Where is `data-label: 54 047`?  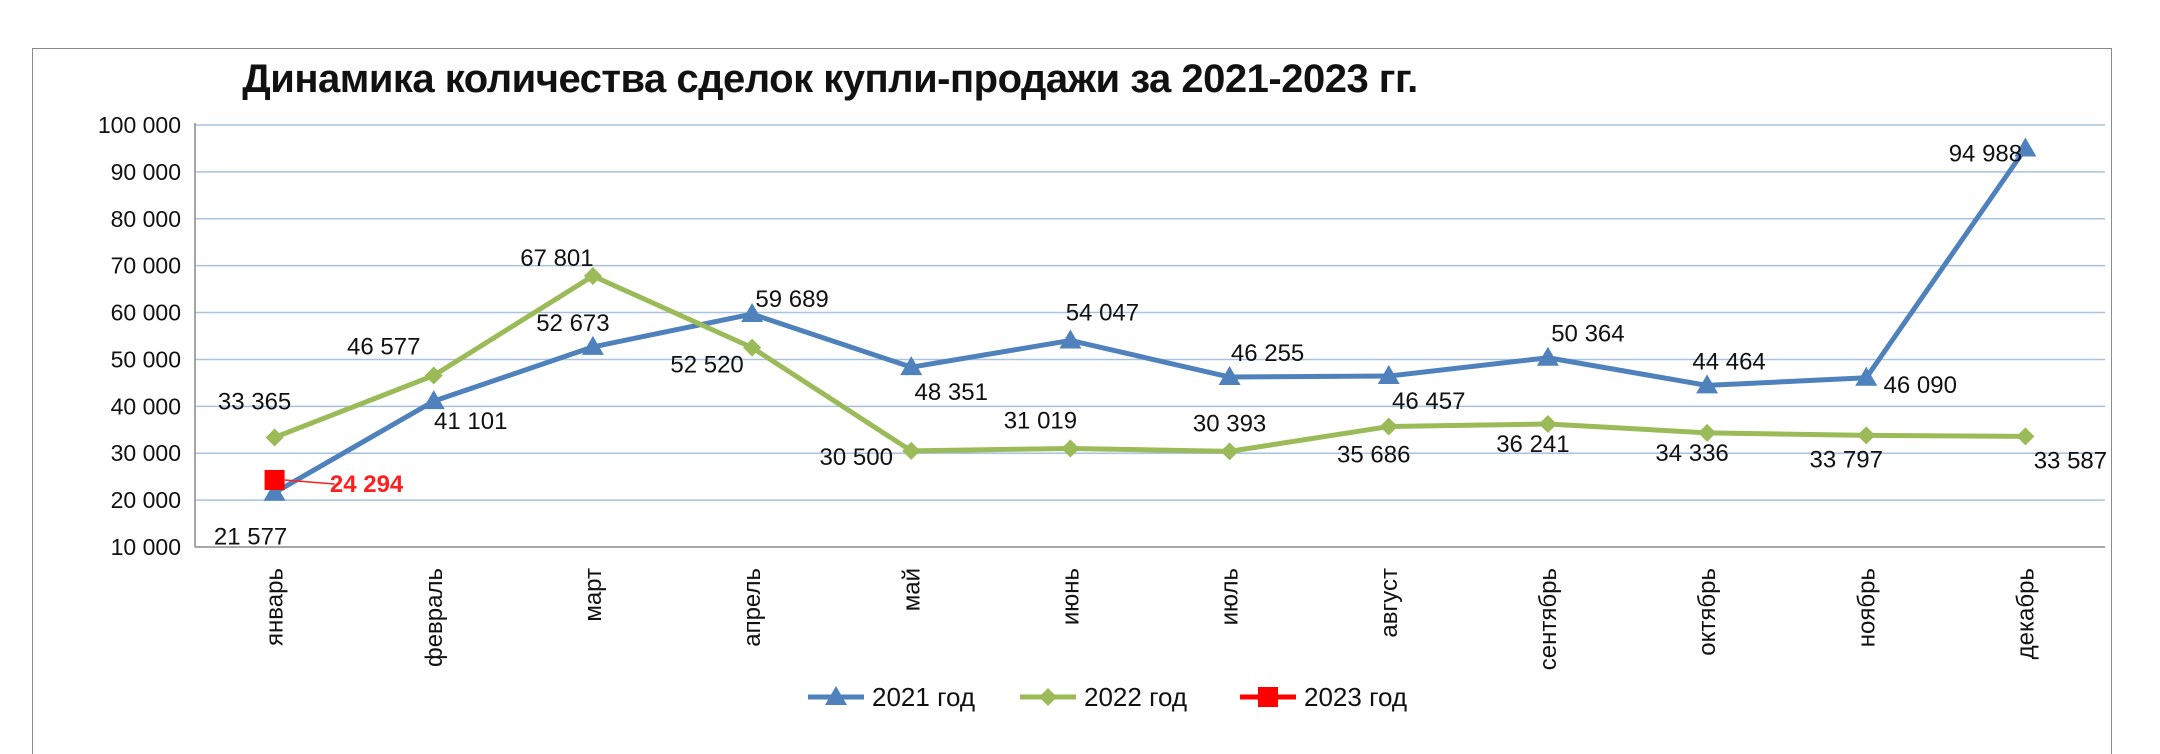 data-label: 54 047 is located at coordinates (1102, 312).